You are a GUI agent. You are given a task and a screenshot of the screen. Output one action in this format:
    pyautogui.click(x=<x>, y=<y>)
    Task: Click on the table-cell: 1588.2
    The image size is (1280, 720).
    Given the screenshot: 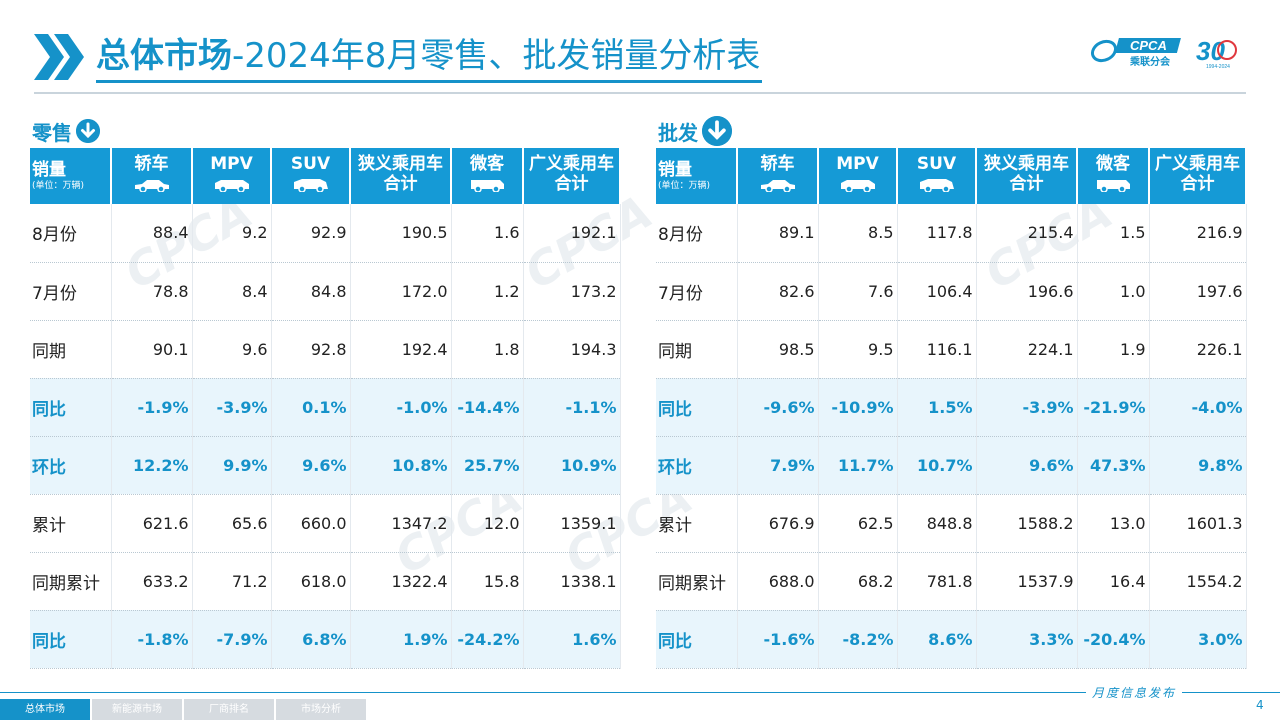 What is the action you would take?
    pyautogui.click(x=1027, y=523)
    